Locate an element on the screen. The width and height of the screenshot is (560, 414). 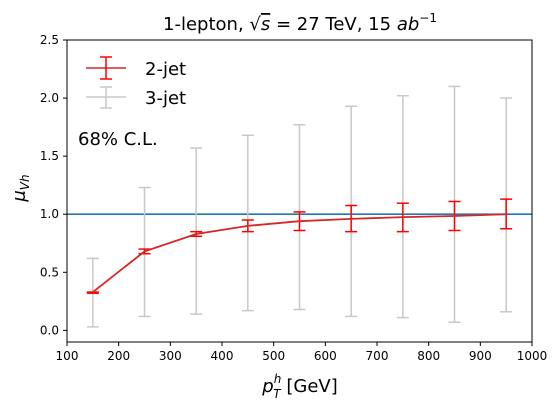
legend-2jet-label: 2-jet is located at coordinates (165, 69).